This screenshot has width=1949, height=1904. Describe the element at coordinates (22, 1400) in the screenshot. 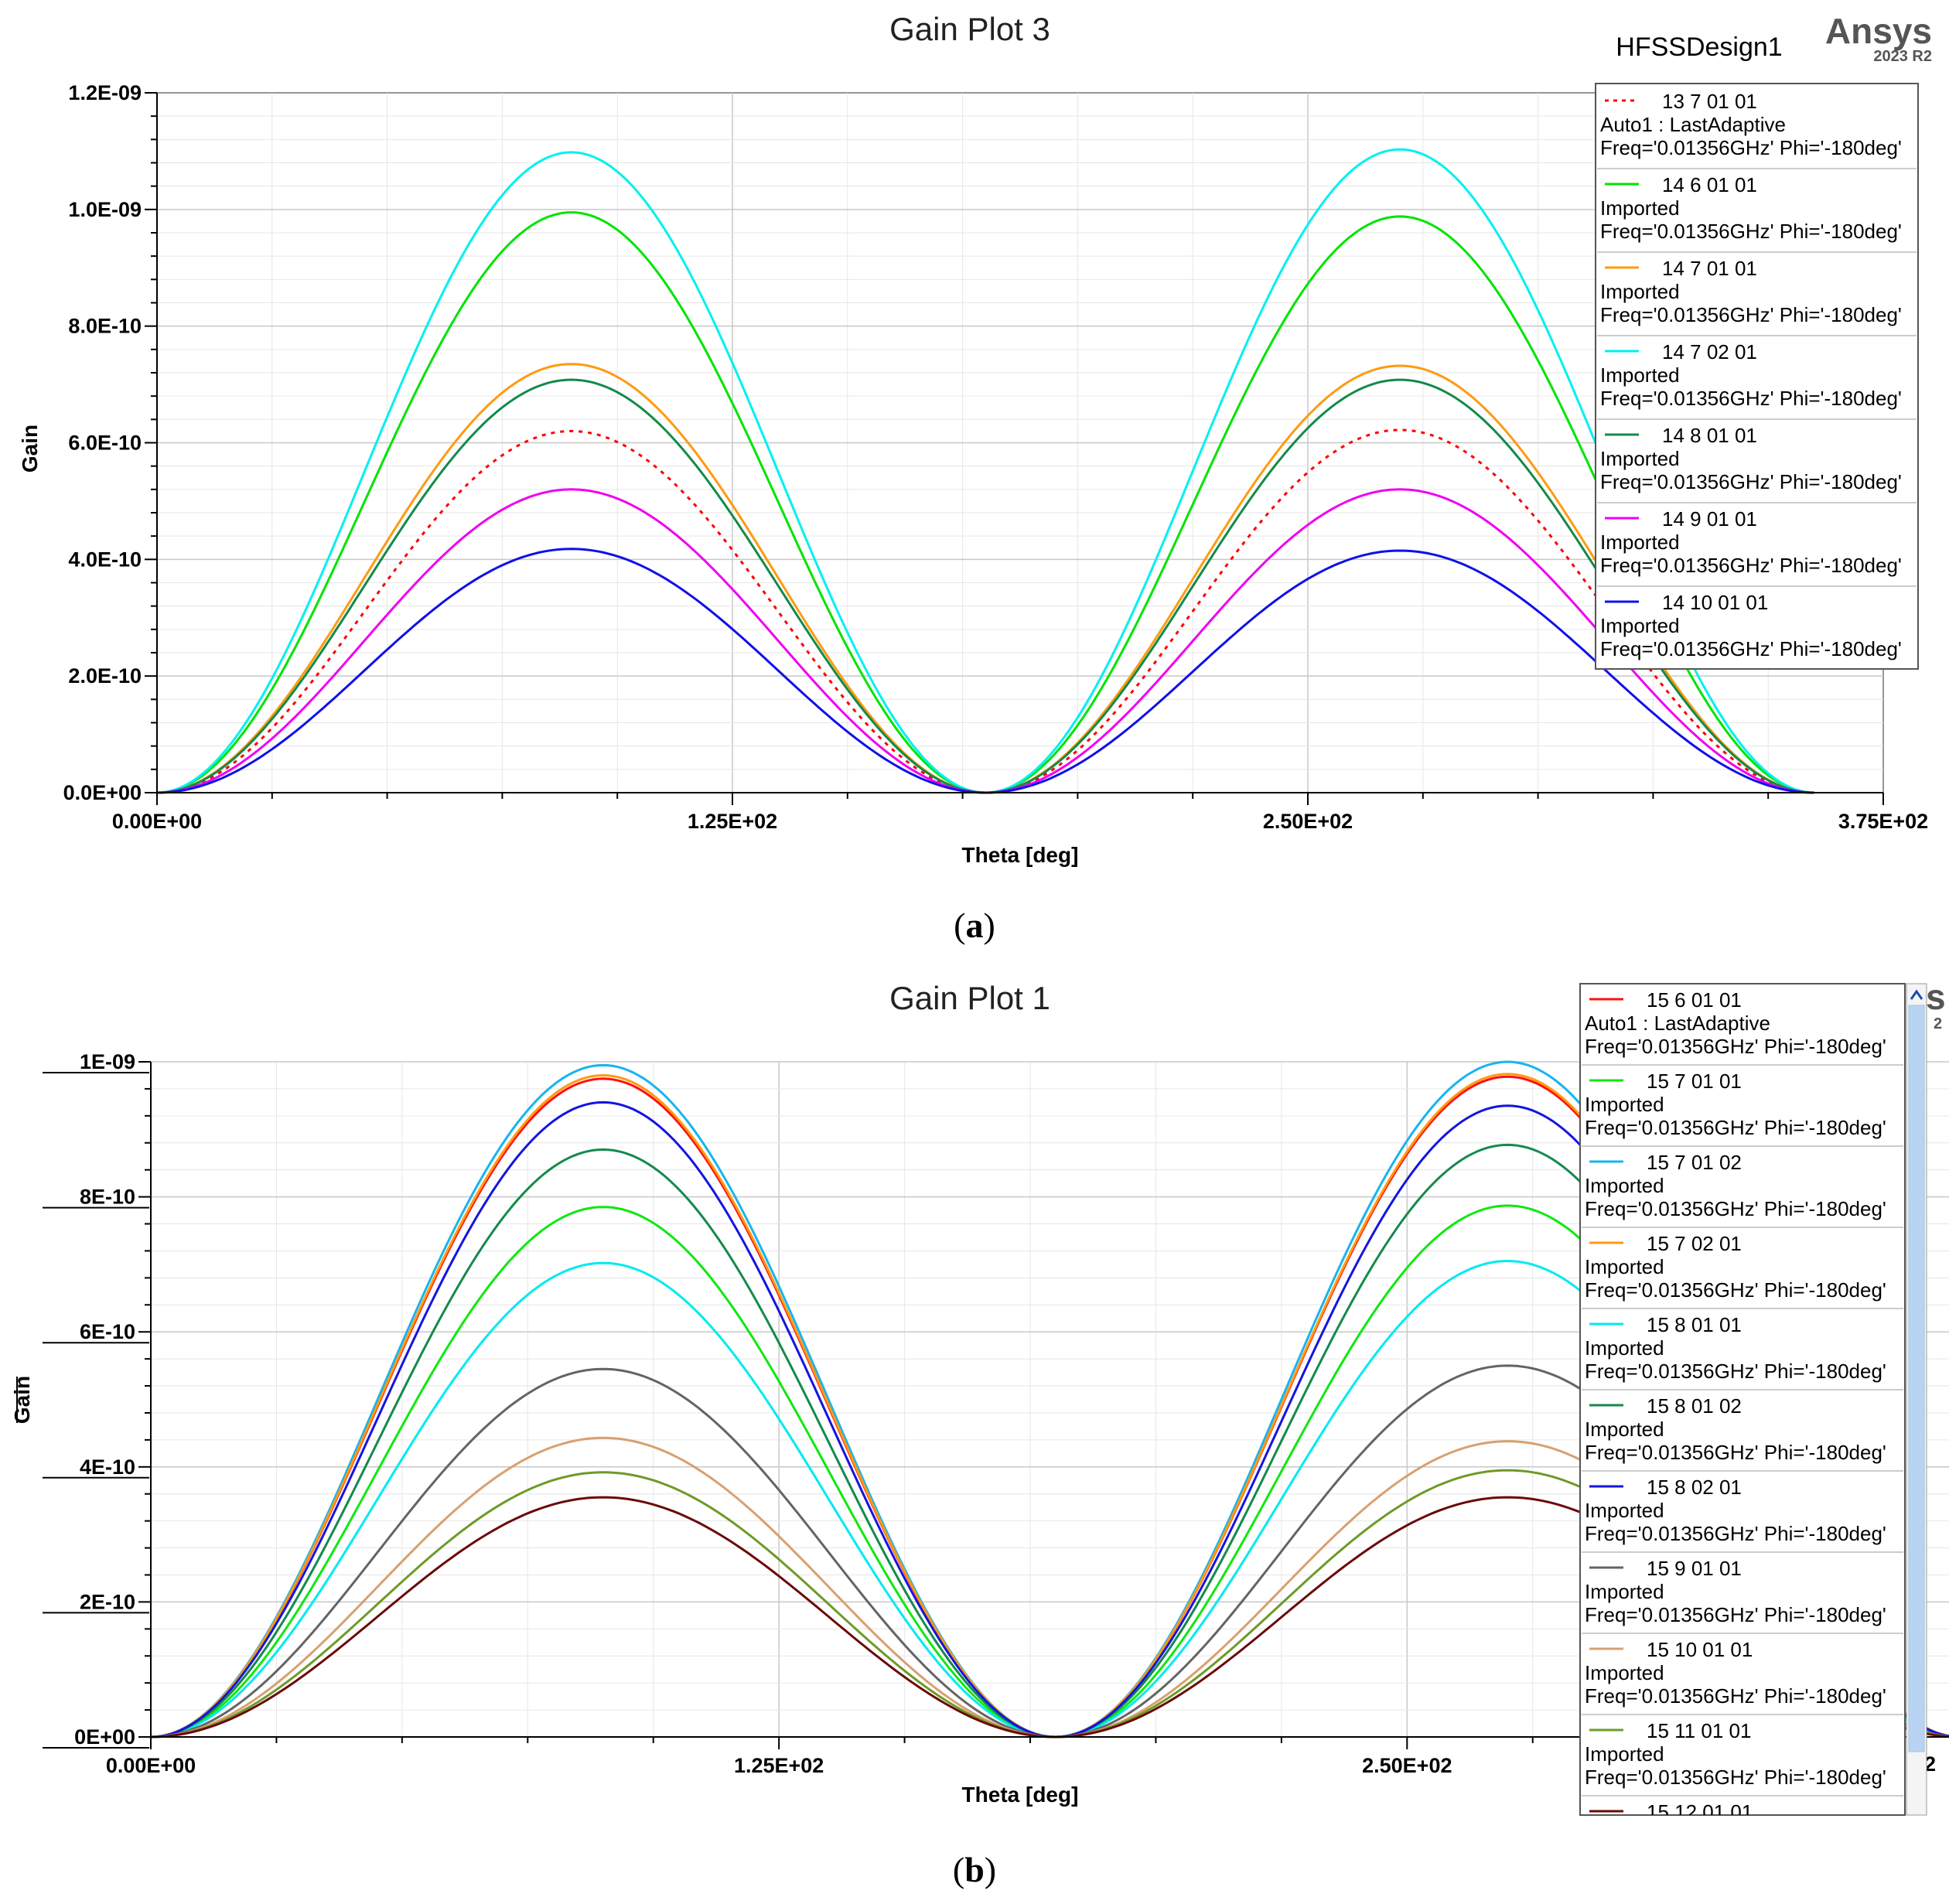

I see `panel-b-y-axis-label: Gain` at that location.